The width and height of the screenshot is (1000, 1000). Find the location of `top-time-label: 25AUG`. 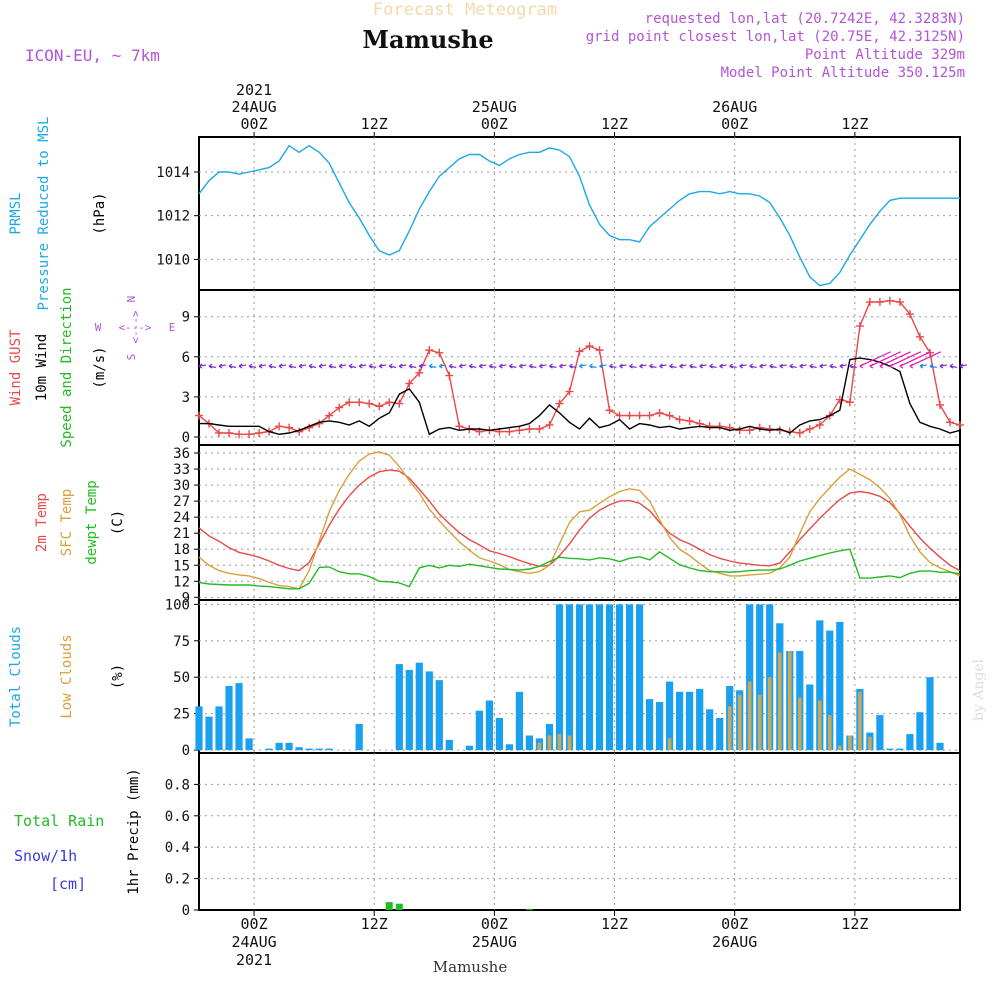

top-time-label: 25AUG is located at coordinates (494, 107).